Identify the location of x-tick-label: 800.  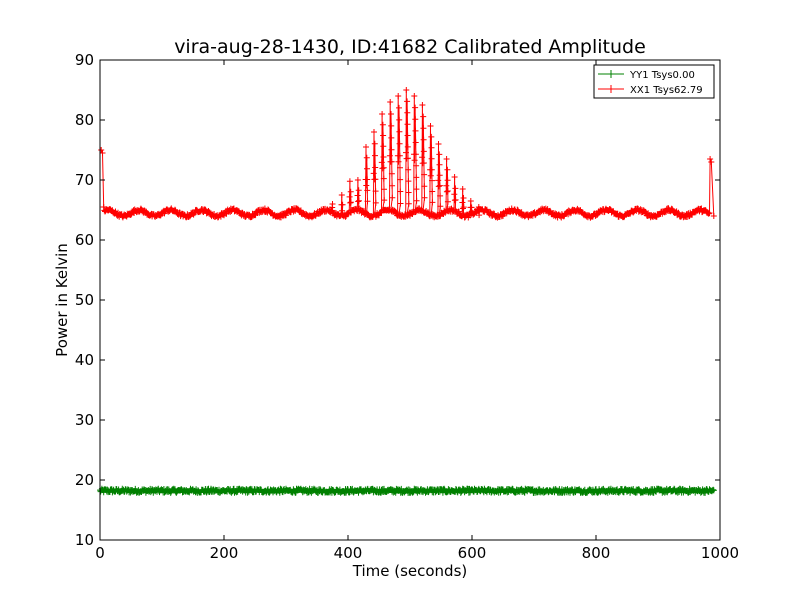
(596, 553).